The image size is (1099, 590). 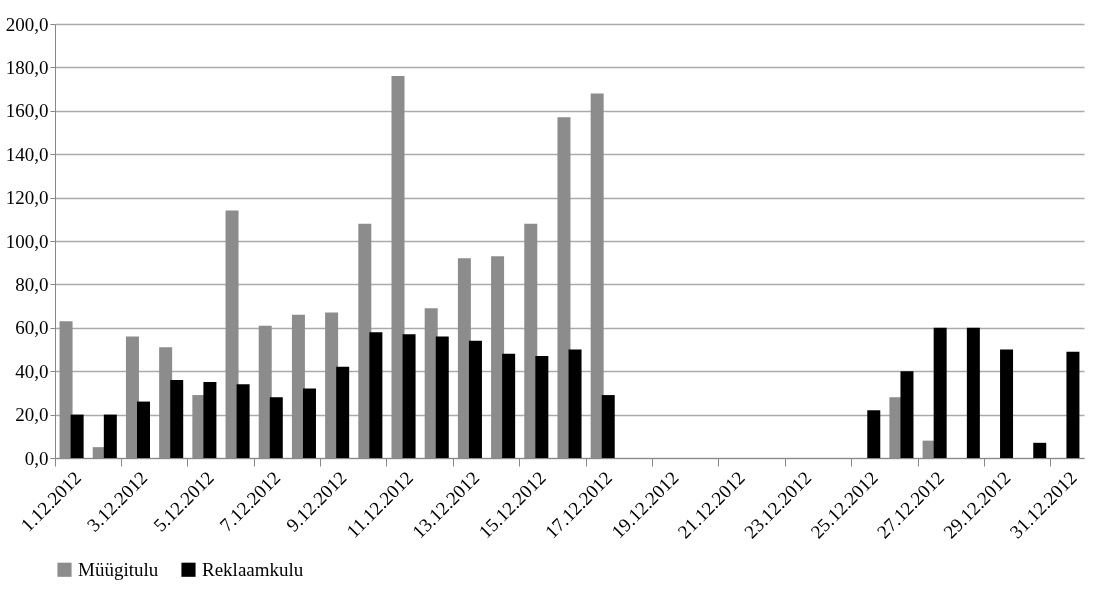 I want to click on y-tick-label: 60,0, so click(x=32, y=328).